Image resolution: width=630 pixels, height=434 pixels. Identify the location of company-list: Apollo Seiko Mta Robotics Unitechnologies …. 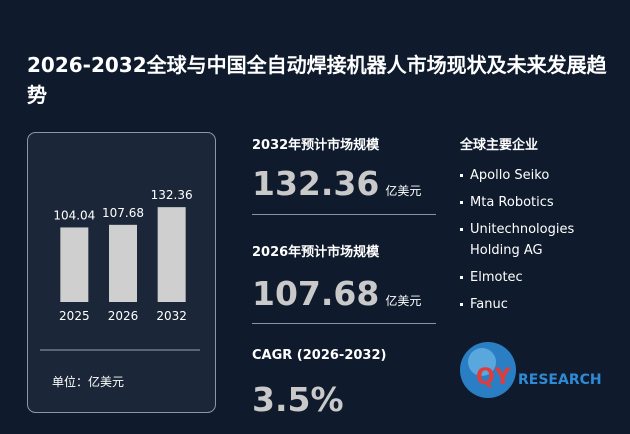
(540, 243).